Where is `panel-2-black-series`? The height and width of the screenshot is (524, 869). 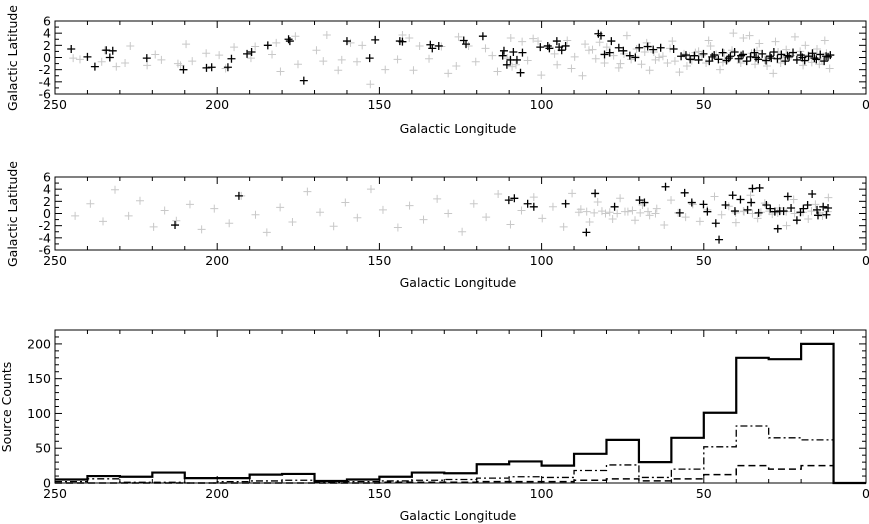
panel-2-black-series is located at coordinates (502, 213).